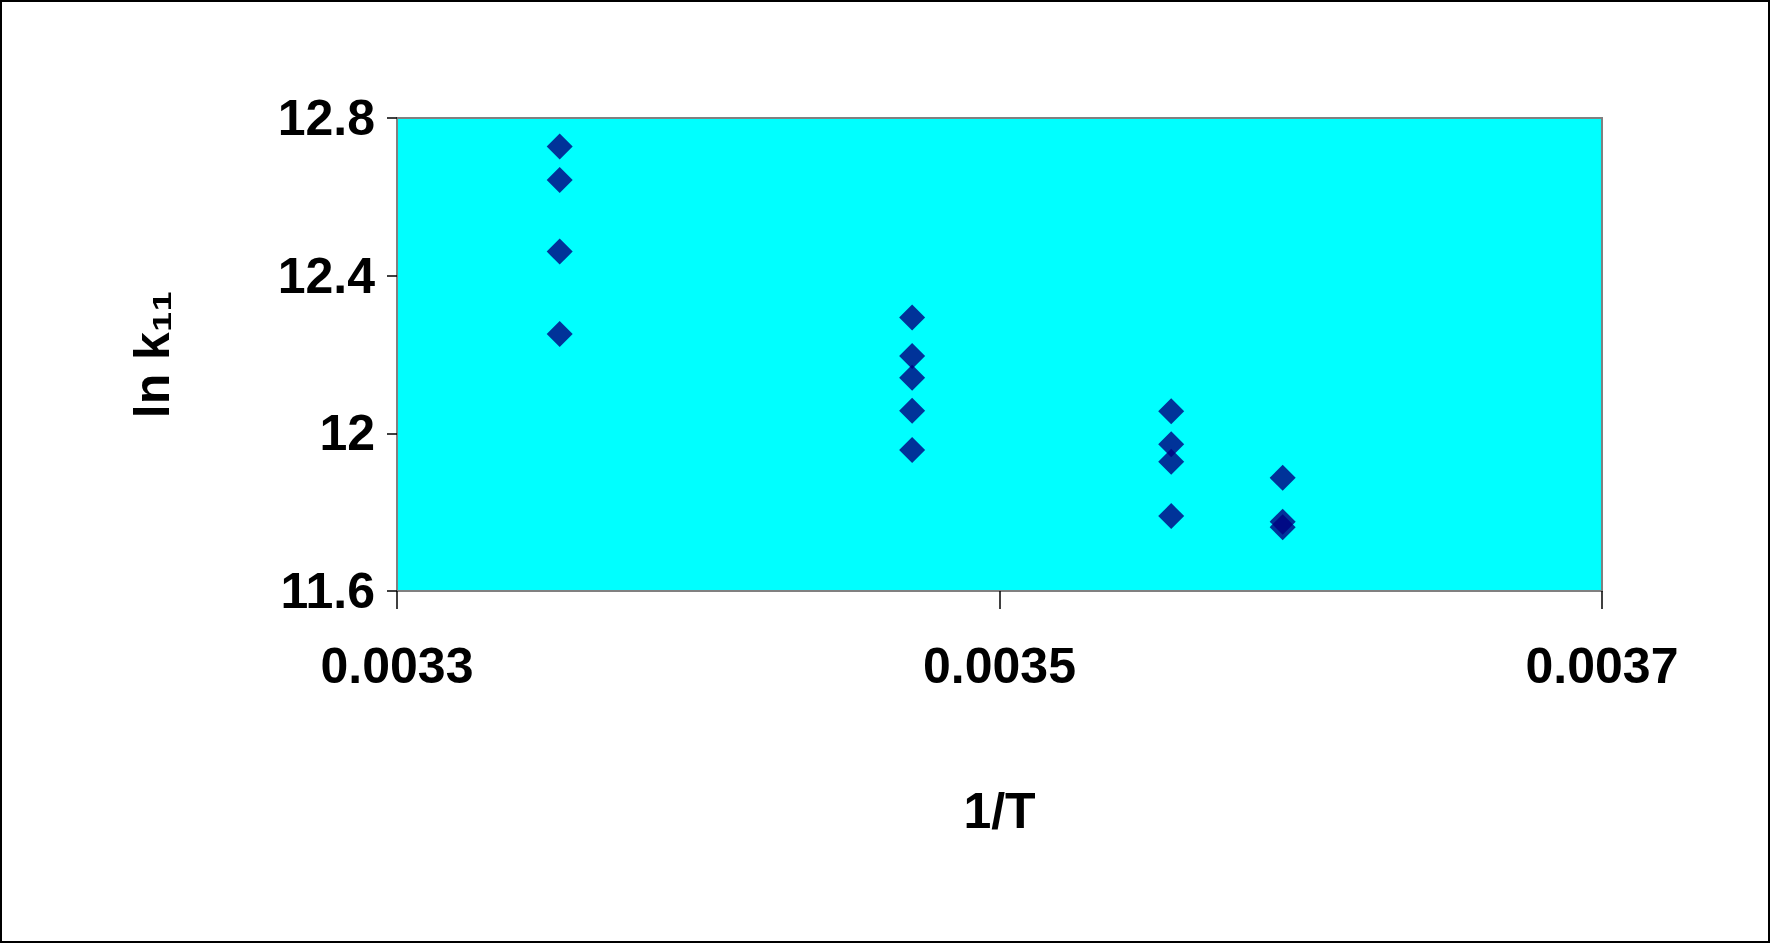  I want to click on x-tick-label: 0.0033, so click(397, 666).